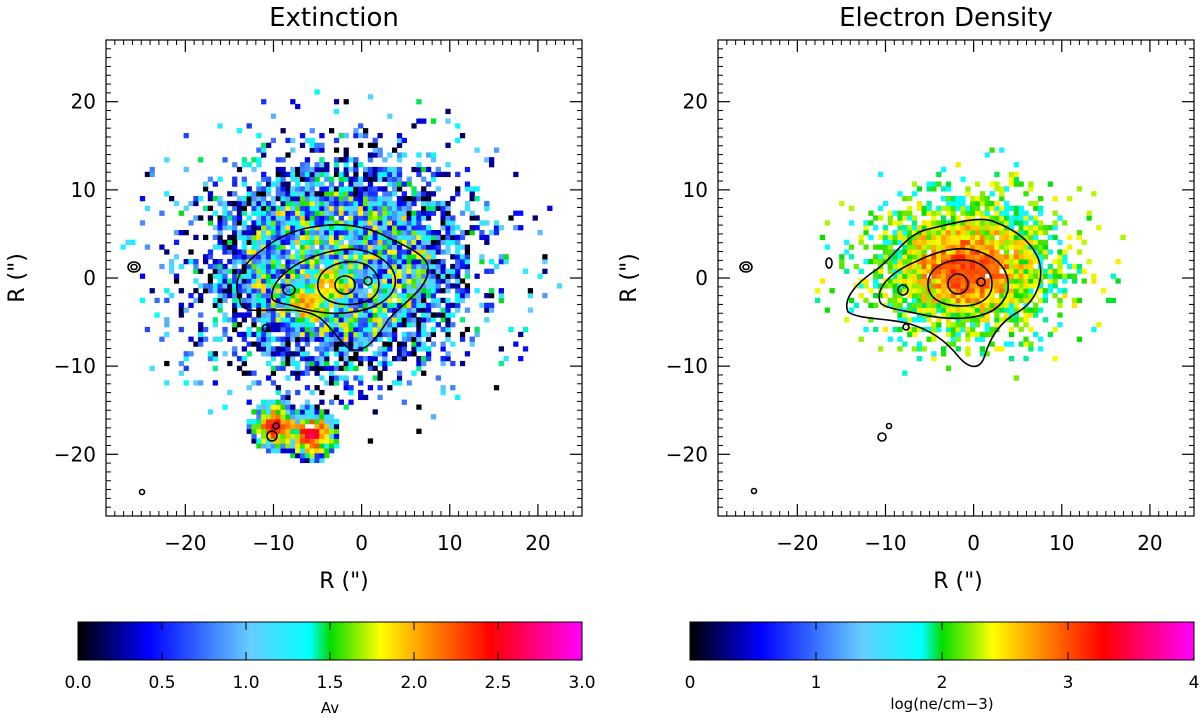 This screenshot has height=718, width=1200. Describe the element at coordinates (89, 278) in the screenshot. I see `y-tick-label: 0` at that location.